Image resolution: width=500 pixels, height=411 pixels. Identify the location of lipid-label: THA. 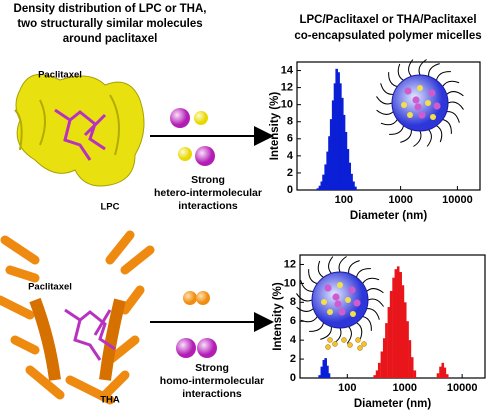
(110, 400).